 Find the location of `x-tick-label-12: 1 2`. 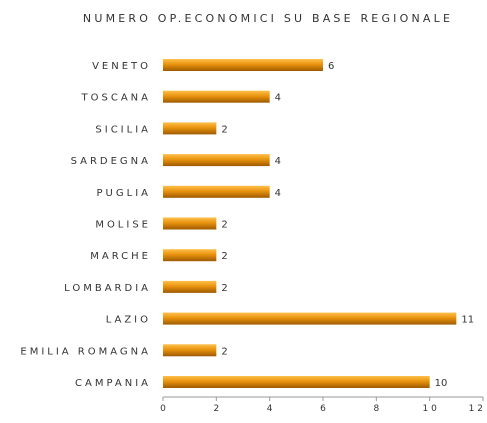

x-tick-label-12: 1 2 is located at coordinates (476, 409).